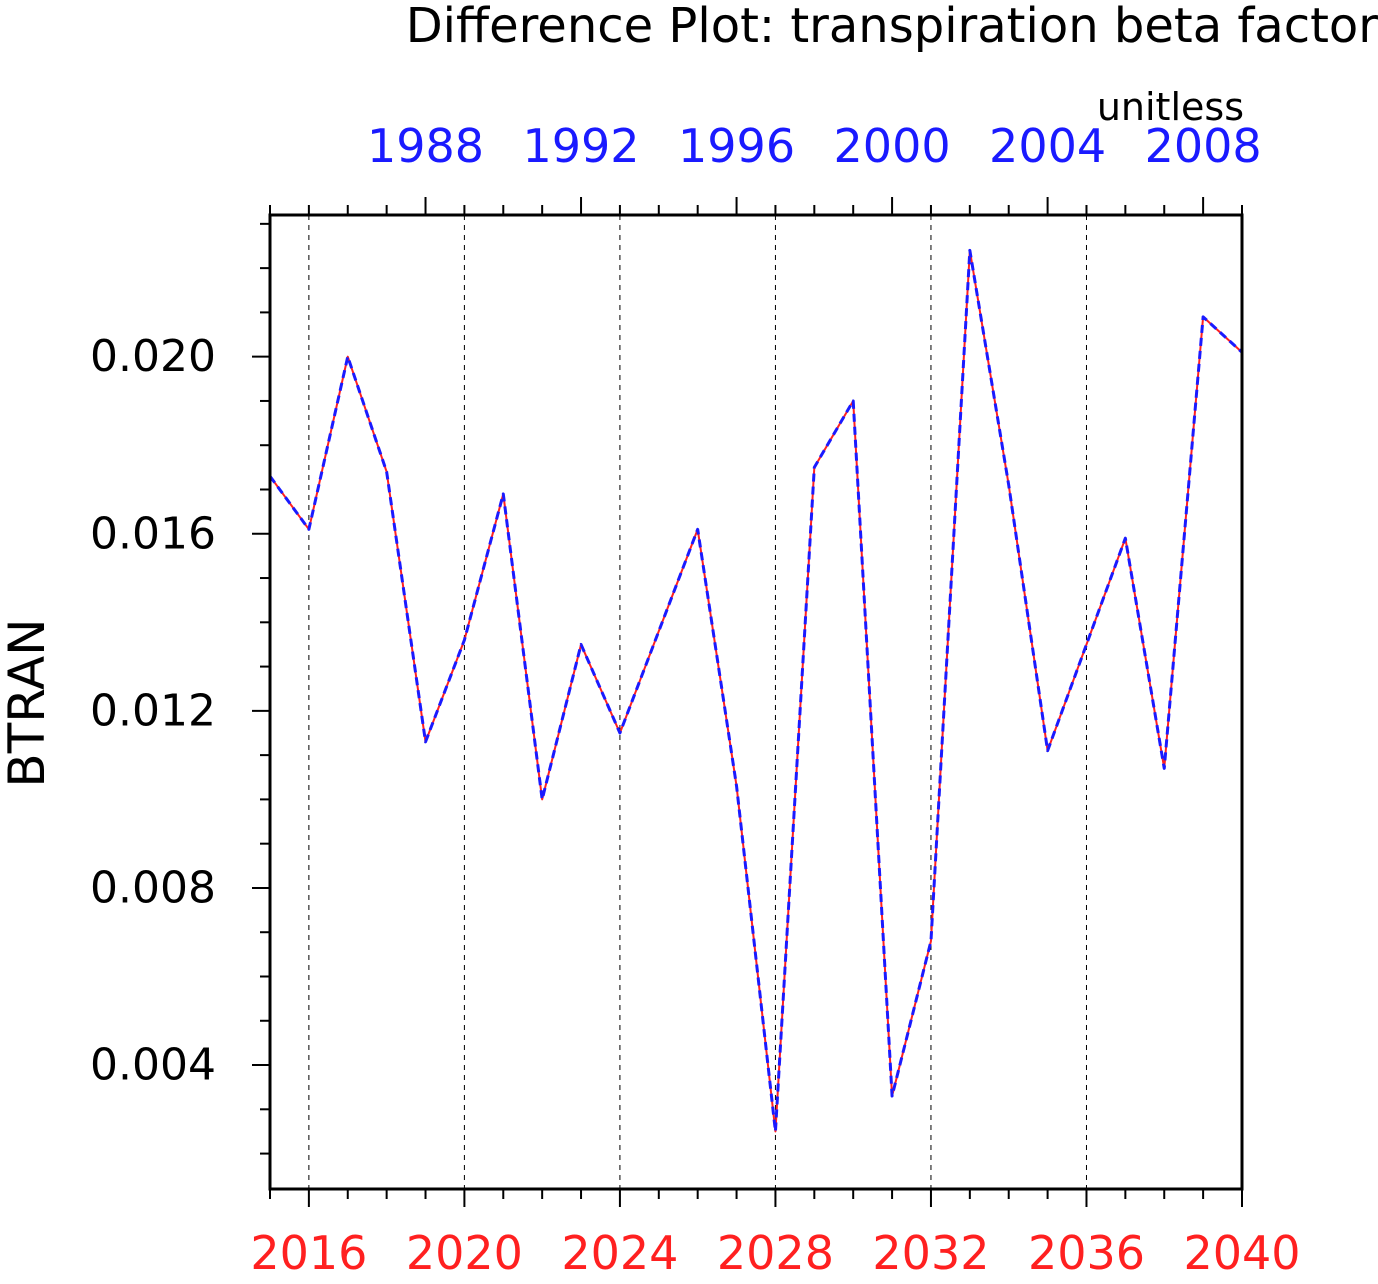  Describe the element at coordinates (153, 710) in the screenshot. I see `y-tick-label: 0.012` at that location.